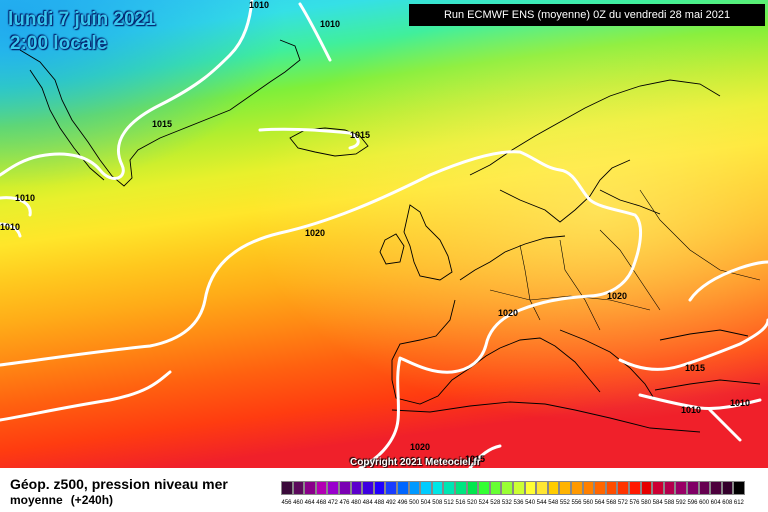 This screenshot has width=768, height=512. Describe the element at coordinates (680, 503) in the screenshot. I see `scale-label: 592` at that location.